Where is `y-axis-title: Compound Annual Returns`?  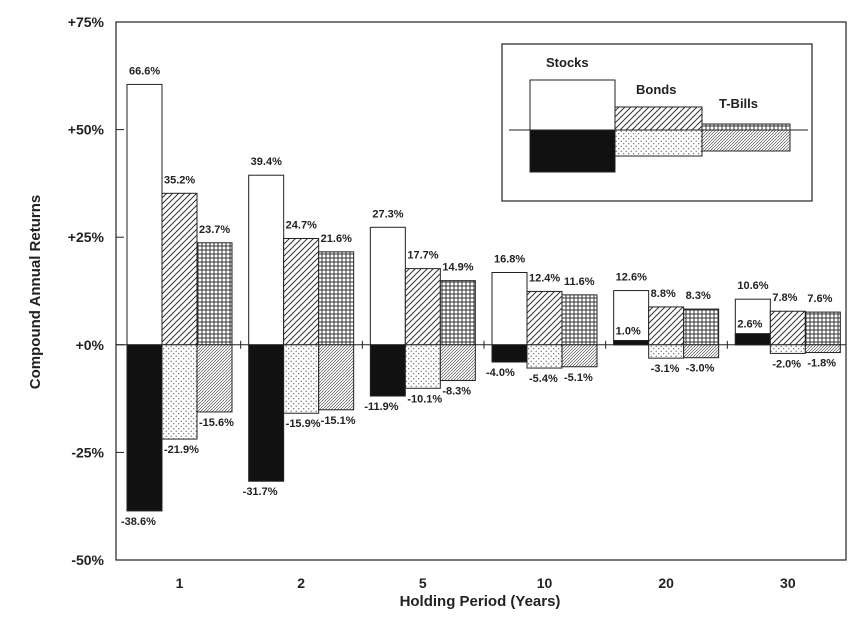 y-axis-title: Compound Annual Returns is located at coordinates (35, 292).